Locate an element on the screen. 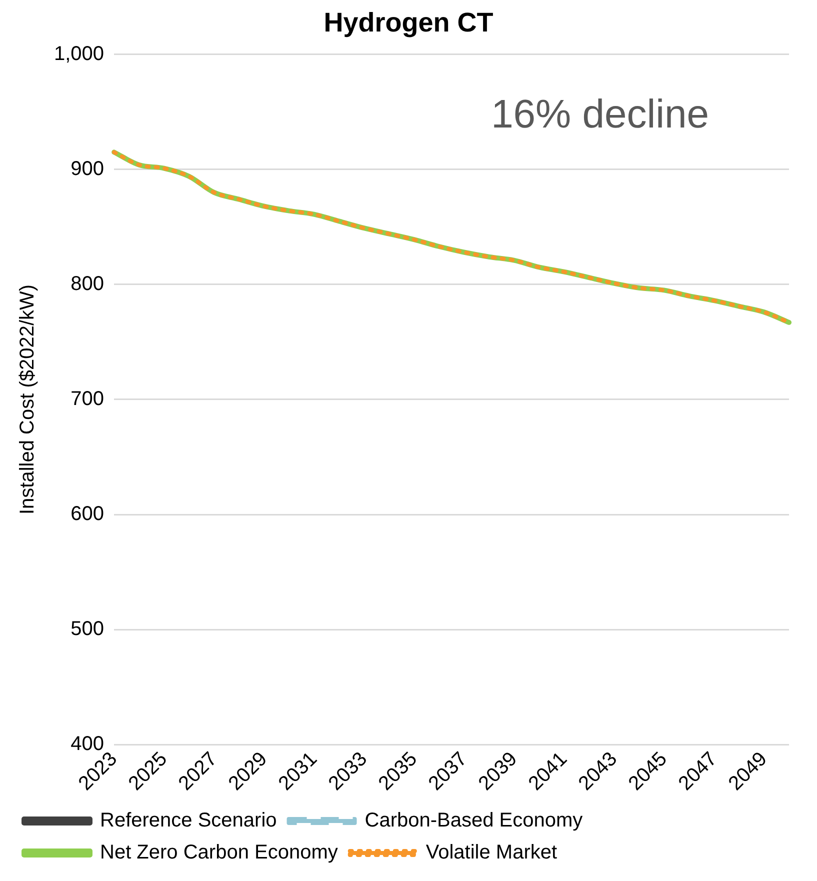 The width and height of the screenshot is (817, 881). legend-label: Net Zero Carbon Economy is located at coordinates (219, 853).